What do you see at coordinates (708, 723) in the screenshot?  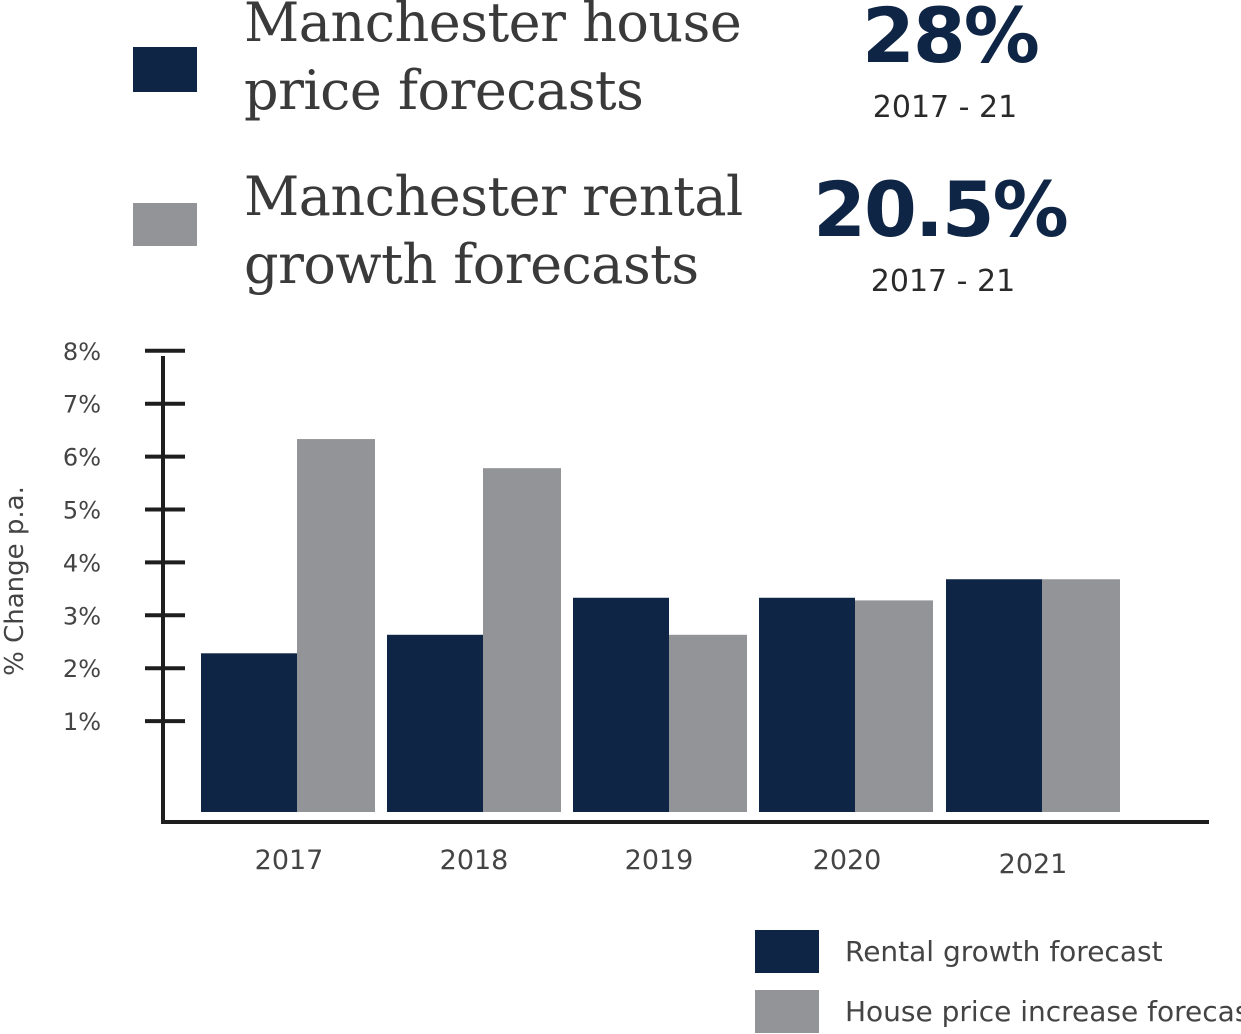 I see `bar-house-price-2019` at bounding box center [708, 723].